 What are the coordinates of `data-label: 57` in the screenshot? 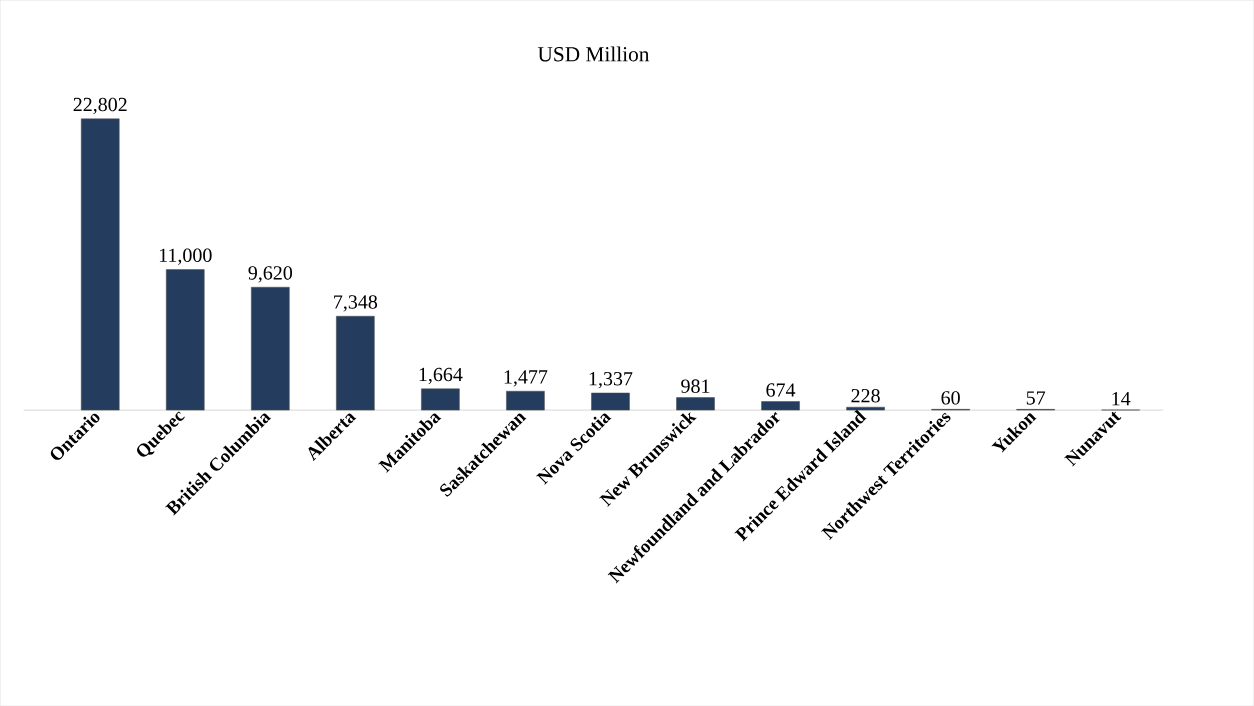 It's located at (1036, 398).